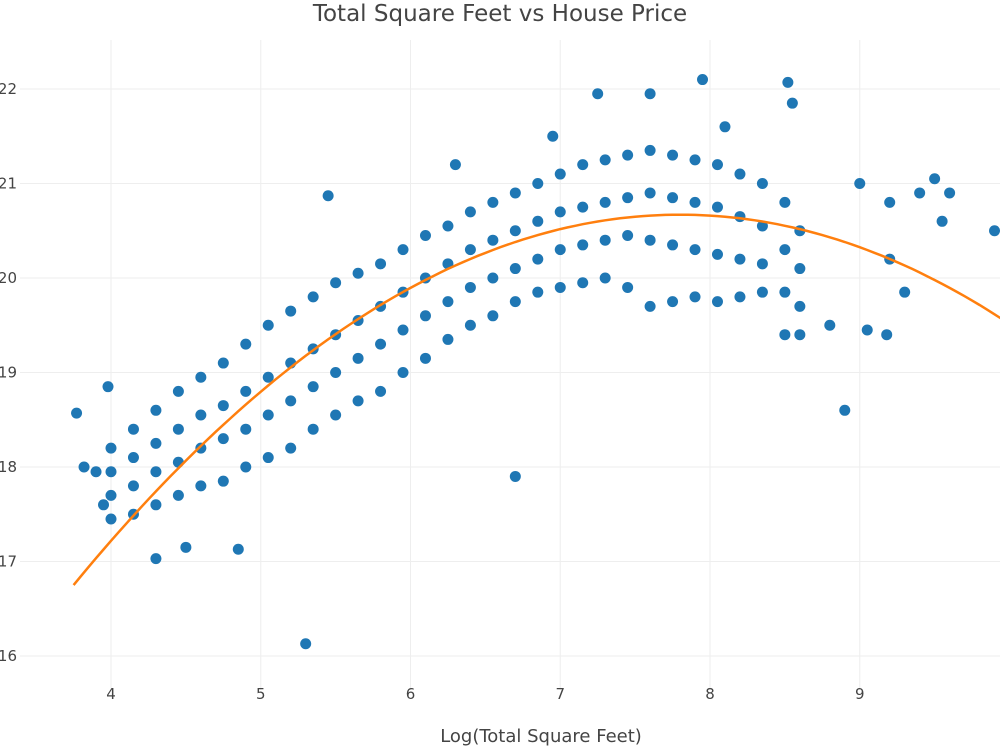 This screenshot has height=750, width=1000. Describe the element at coordinates (560, 694) in the screenshot. I see `x-tick-label: 7` at that location.